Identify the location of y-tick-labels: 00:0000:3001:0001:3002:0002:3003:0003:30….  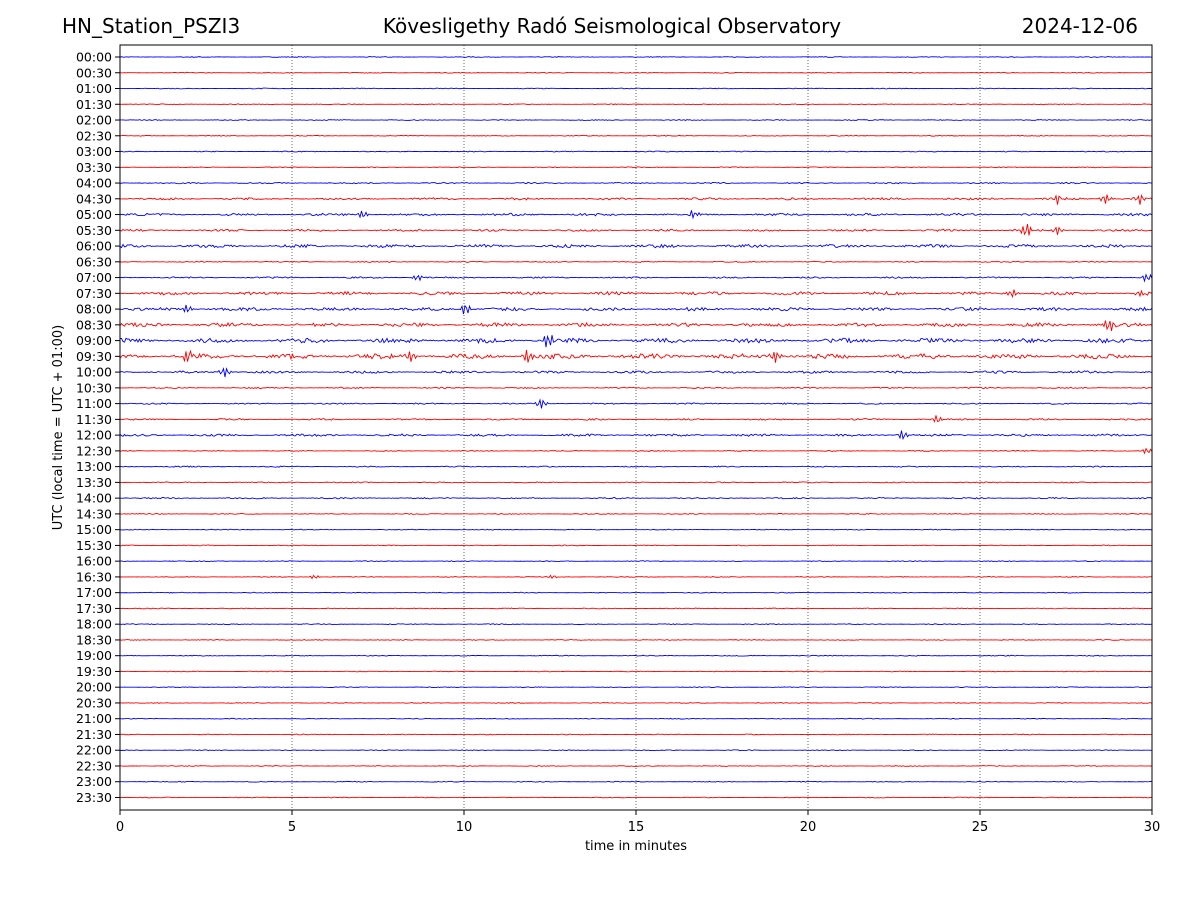
(98, 427).